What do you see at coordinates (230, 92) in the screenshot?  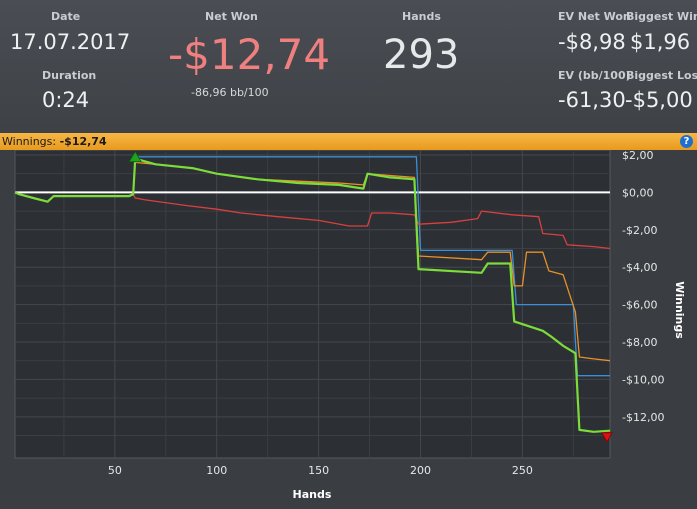 I see `net-won-bb-per-100: -86,96 bb/100` at bounding box center [230, 92].